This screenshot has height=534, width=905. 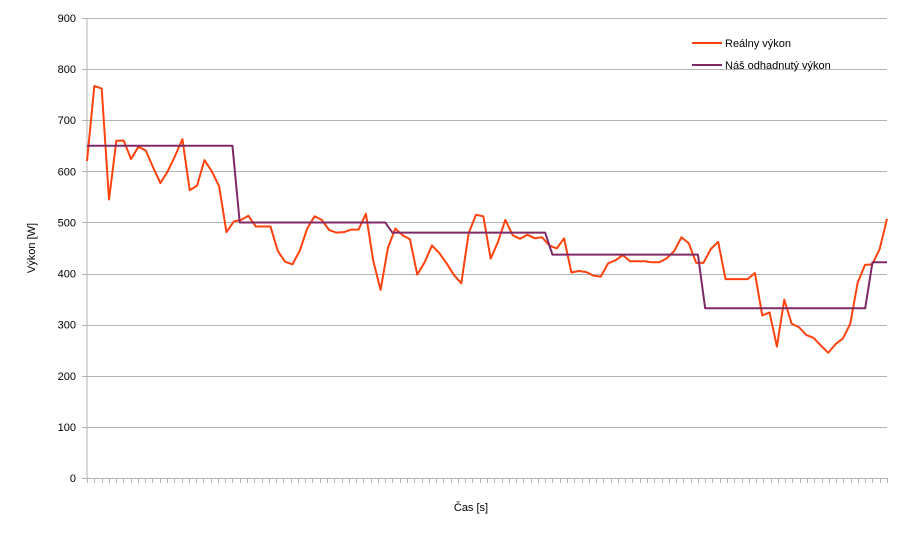 What do you see at coordinates (67, 70) in the screenshot?
I see `y-tick-label: 800` at bounding box center [67, 70].